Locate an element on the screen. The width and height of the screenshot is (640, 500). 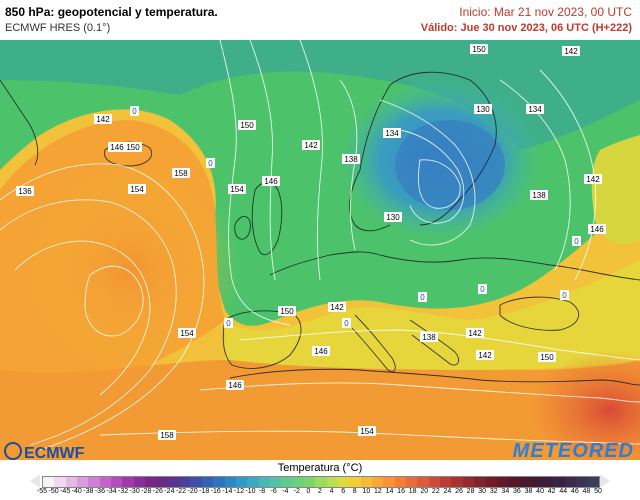
iso-label: 130 is located at coordinates (483, 109).